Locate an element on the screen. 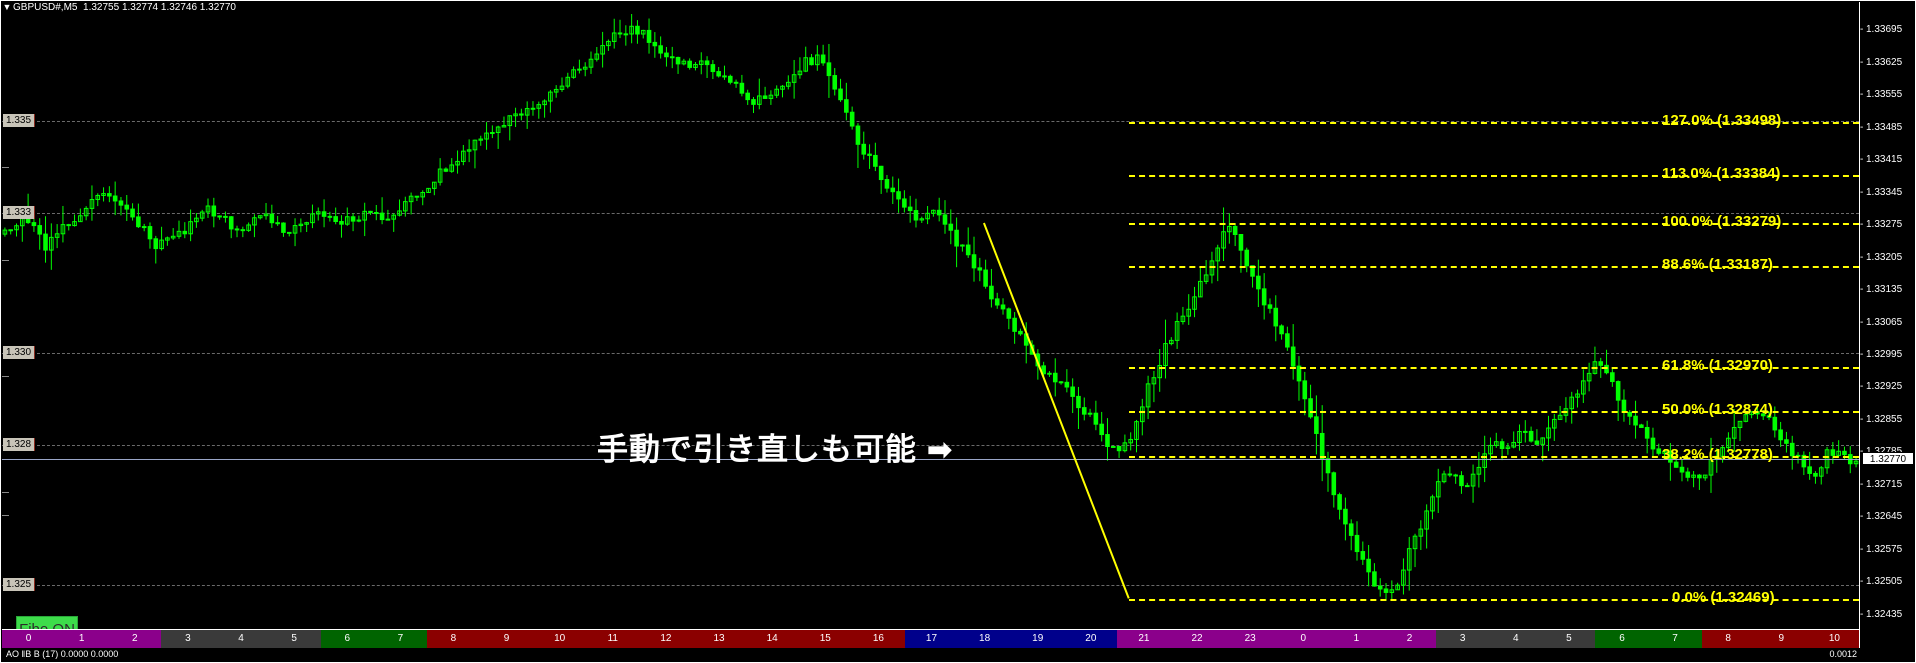 The image size is (1916, 663). chart-collapse-icon: ▼ is located at coordinates (7, 7).